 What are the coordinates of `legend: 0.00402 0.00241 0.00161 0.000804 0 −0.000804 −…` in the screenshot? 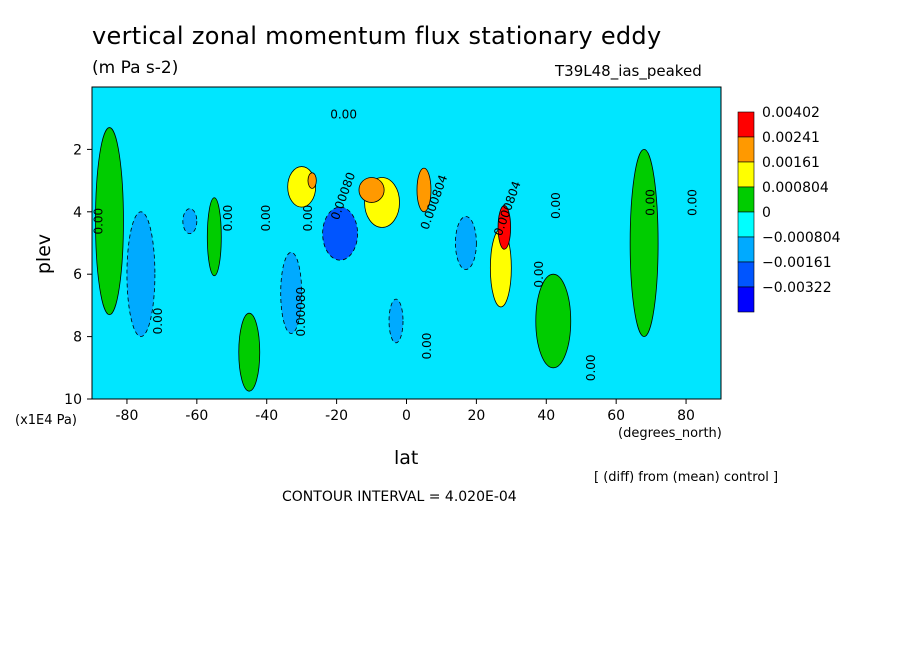 It's located at (789, 209).